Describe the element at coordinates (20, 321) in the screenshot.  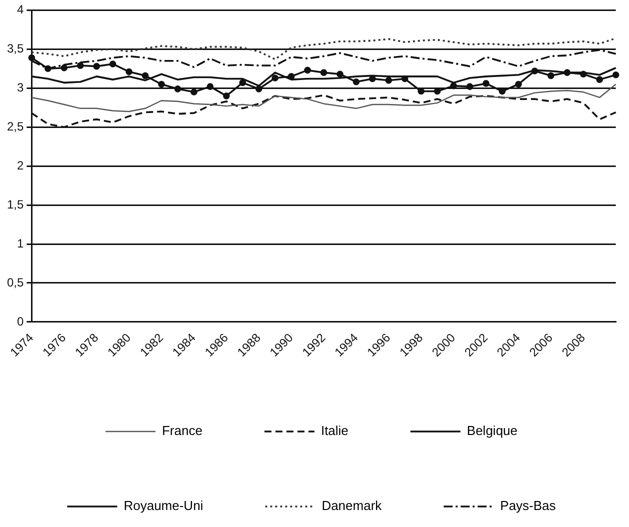
I see `y-tick-label: 0` at that location.